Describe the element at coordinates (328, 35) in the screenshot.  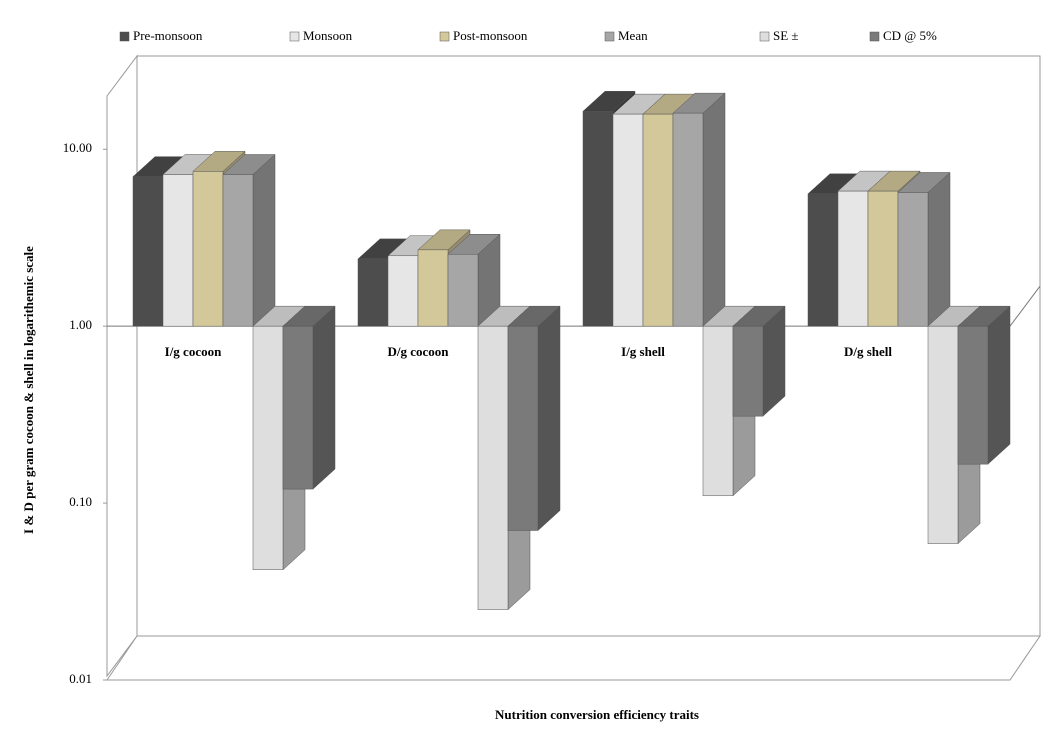
I see `legend-label: Monsoon` at that location.